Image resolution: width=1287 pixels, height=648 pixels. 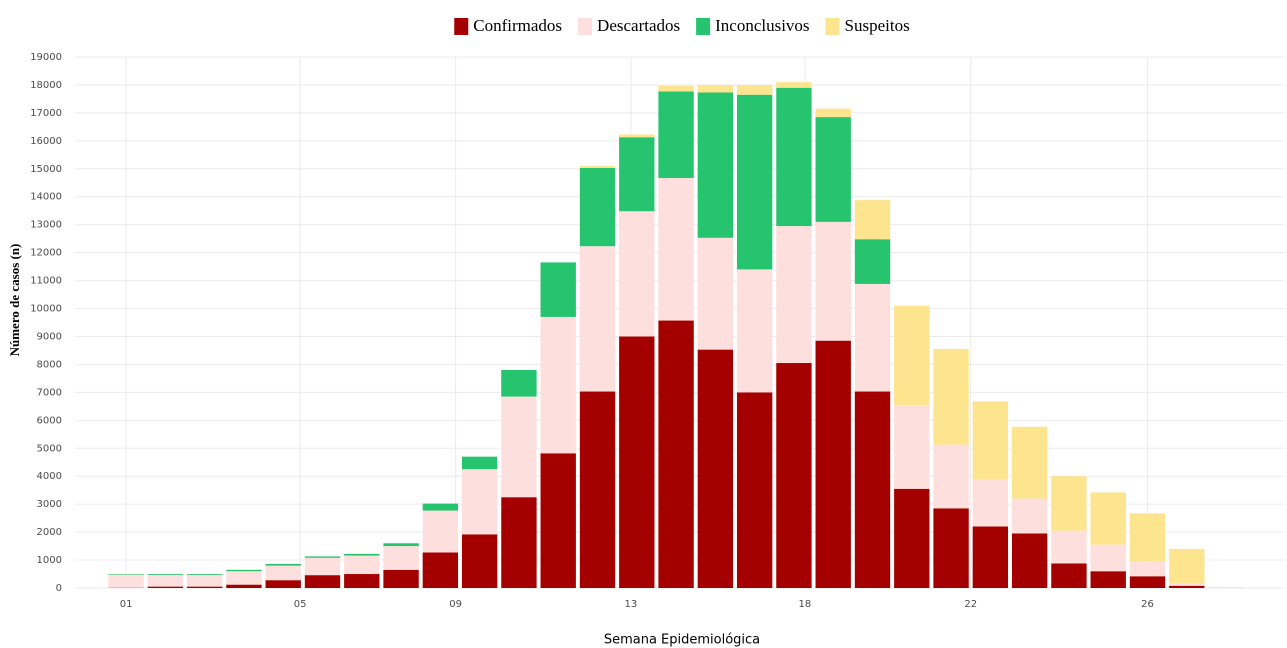 I want to click on y-axis-title: Número de casos (n), so click(x=14, y=300).